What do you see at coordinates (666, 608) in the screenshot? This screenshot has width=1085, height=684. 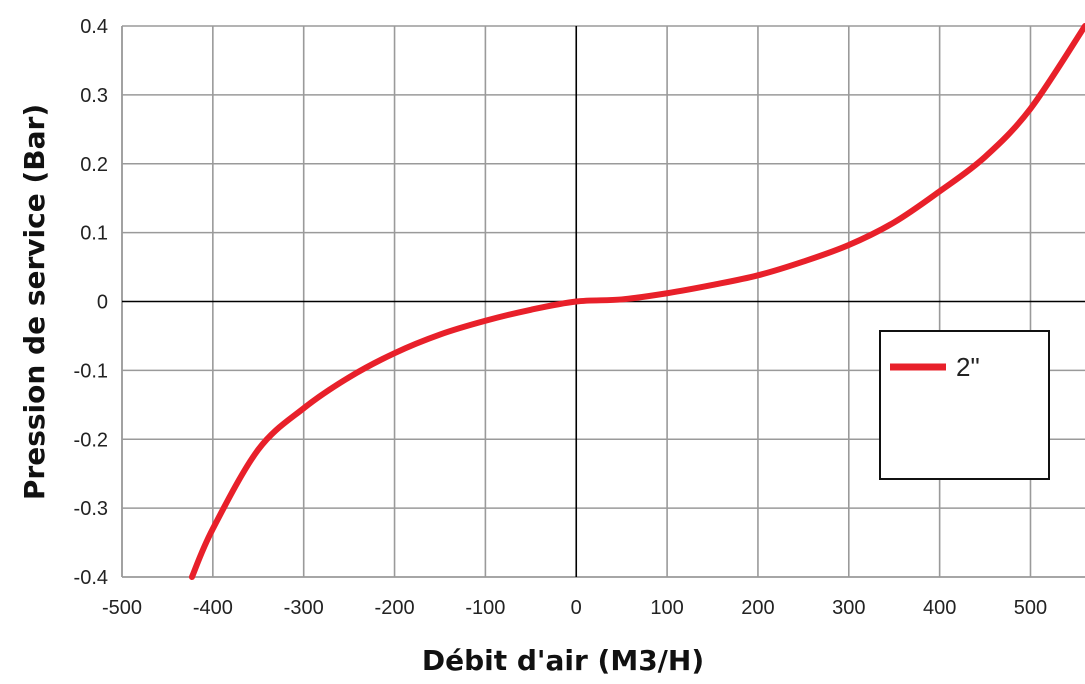 I see `x-tick-label: 100` at bounding box center [666, 608].